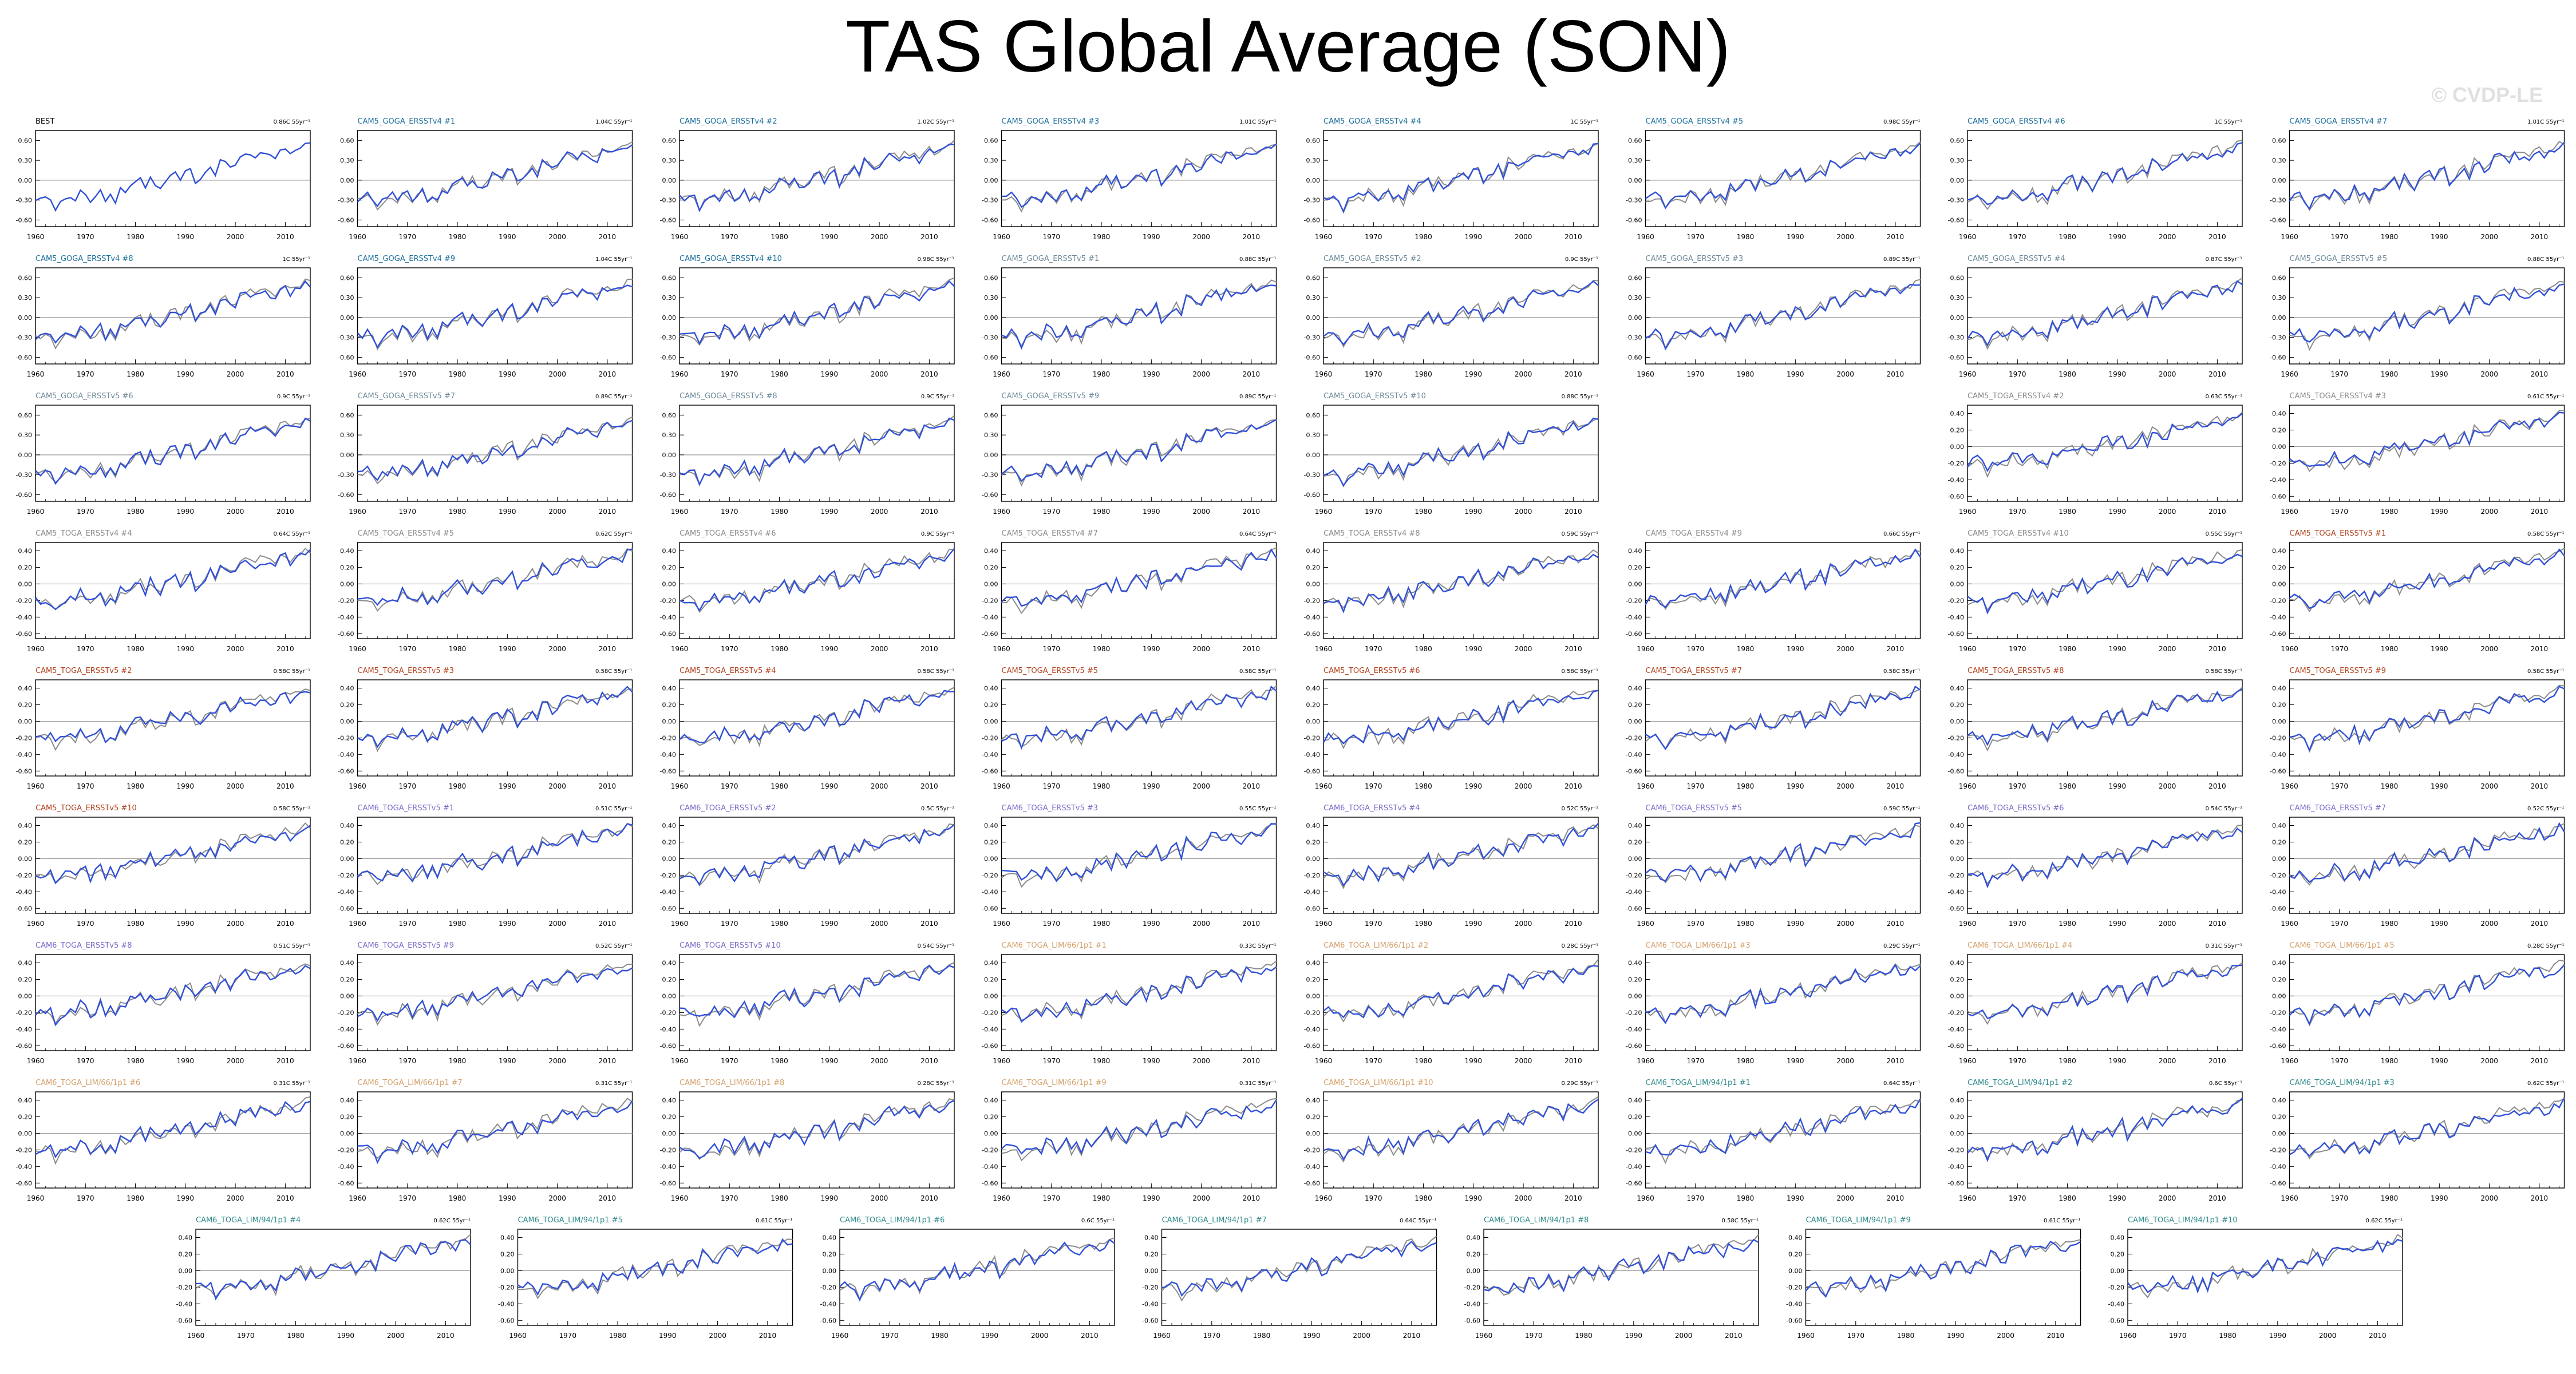 The width and height of the screenshot is (2576, 1374). Describe the element at coordinates (2338, 671) in the screenshot. I see `panel-title: CAM5_TOGA_ERSSTv5 #9` at that location.